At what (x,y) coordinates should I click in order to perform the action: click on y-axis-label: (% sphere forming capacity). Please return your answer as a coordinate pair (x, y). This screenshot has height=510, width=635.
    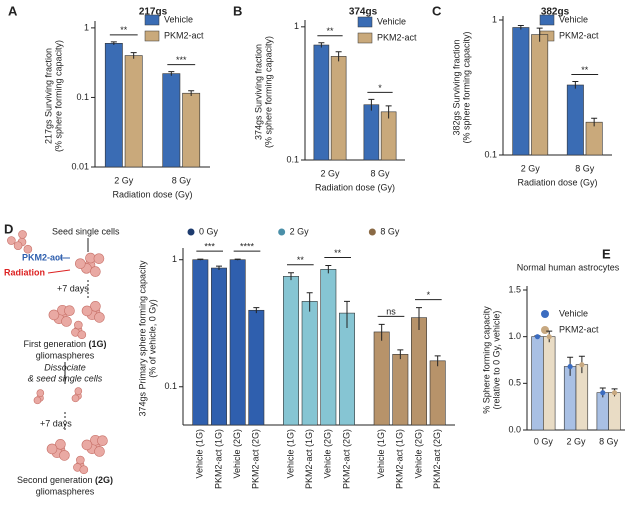
    Looking at the image, I should click on (466, 87).